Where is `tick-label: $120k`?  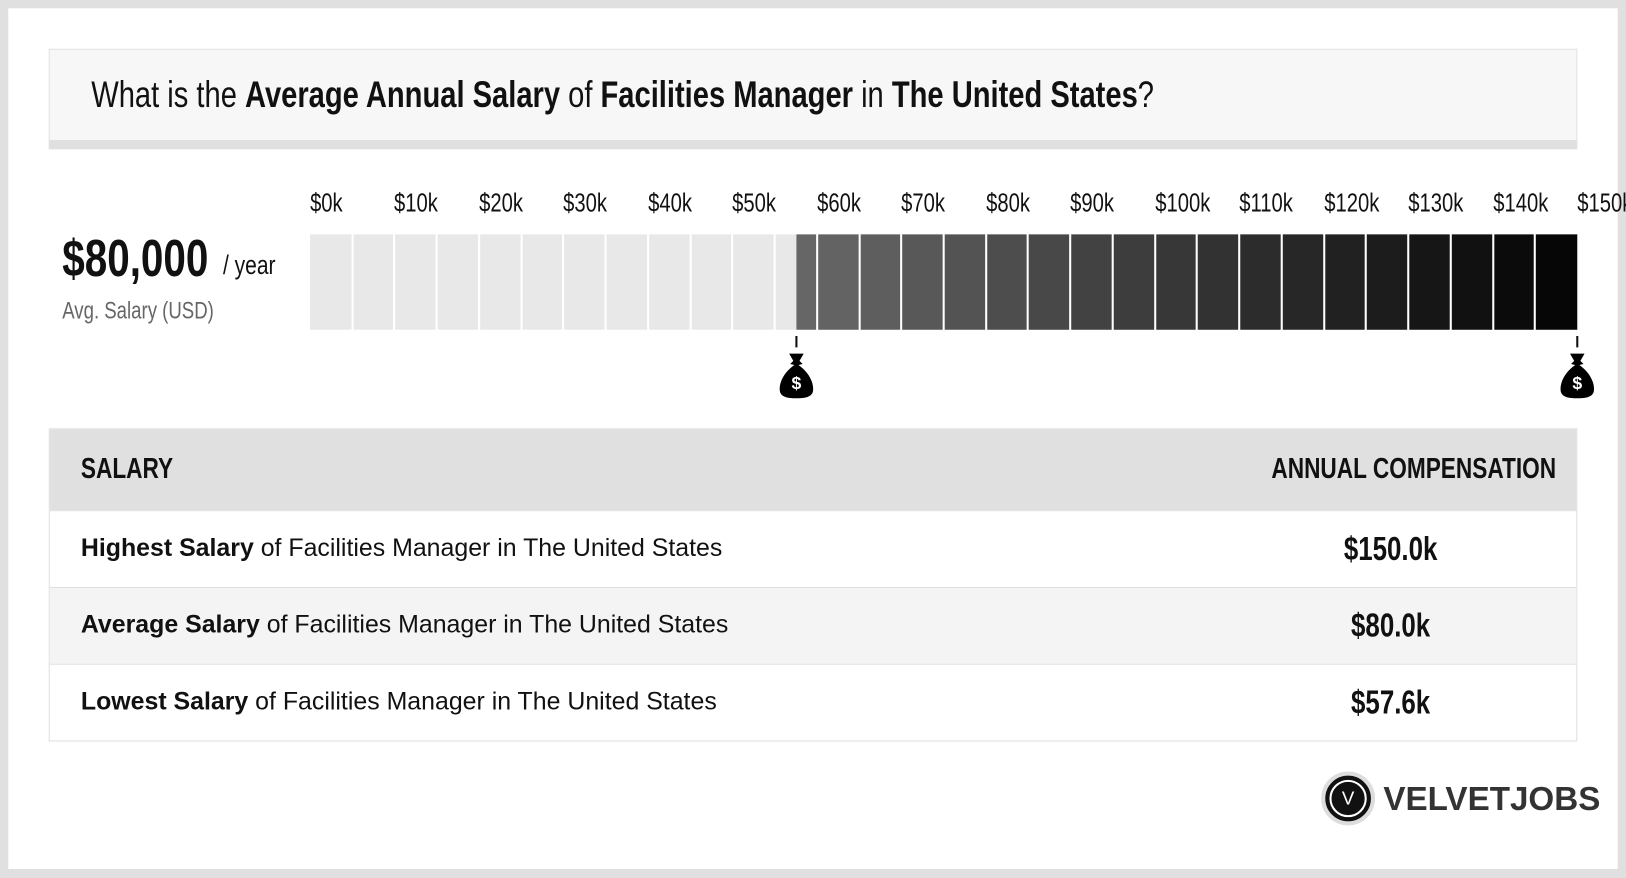 tick-label: $120k is located at coordinates (1351, 203).